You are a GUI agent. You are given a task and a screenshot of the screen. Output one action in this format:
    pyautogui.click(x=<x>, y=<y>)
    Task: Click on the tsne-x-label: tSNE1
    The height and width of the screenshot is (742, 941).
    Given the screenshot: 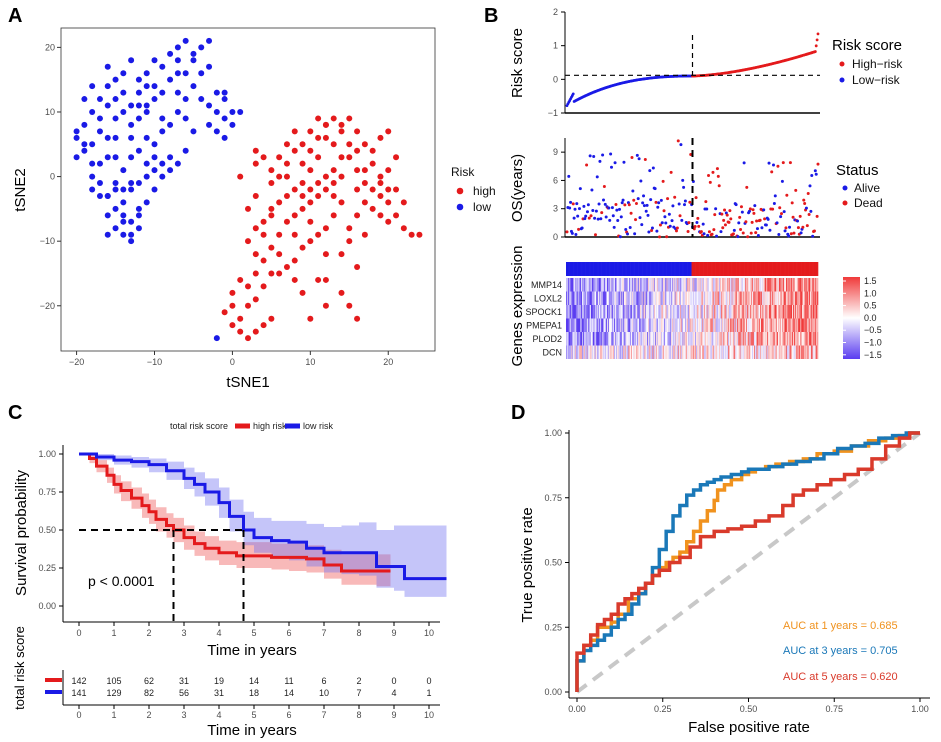 What is the action you would take?
    pyautogui.click(x=247, y=382)
    